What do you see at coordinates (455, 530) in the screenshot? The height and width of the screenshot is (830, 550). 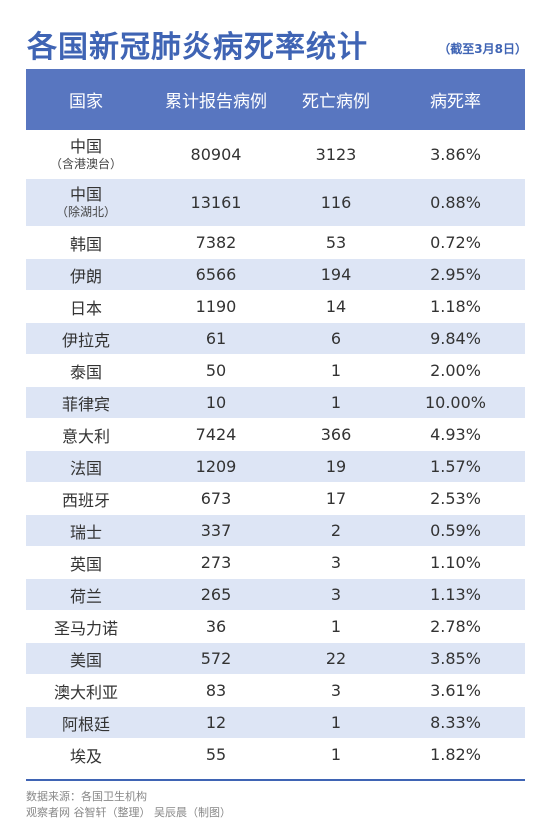 I see `rate-cell: 0.59%` at bounding box center [455, 530].